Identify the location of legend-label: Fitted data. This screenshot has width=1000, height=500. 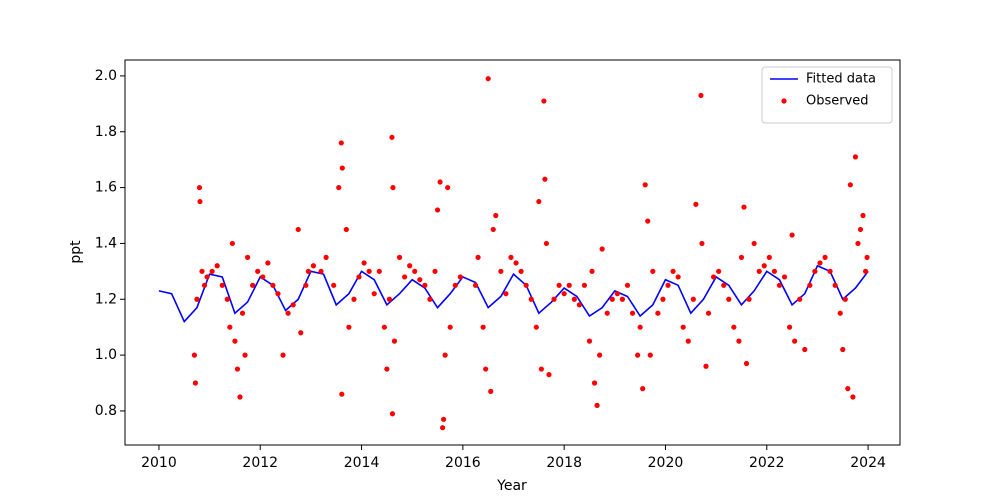
(841, 79).